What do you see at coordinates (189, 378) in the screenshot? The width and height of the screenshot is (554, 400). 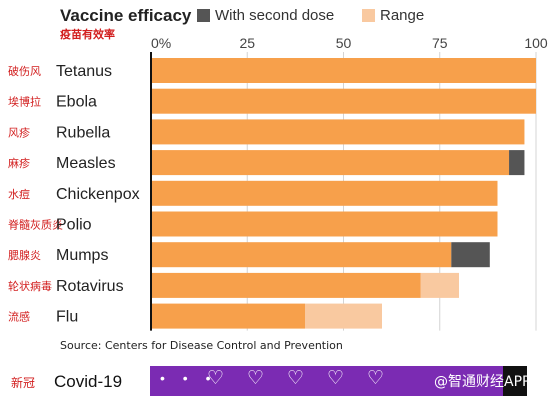 I see `covid-dots: • • •` at bounding box center [189, 378].